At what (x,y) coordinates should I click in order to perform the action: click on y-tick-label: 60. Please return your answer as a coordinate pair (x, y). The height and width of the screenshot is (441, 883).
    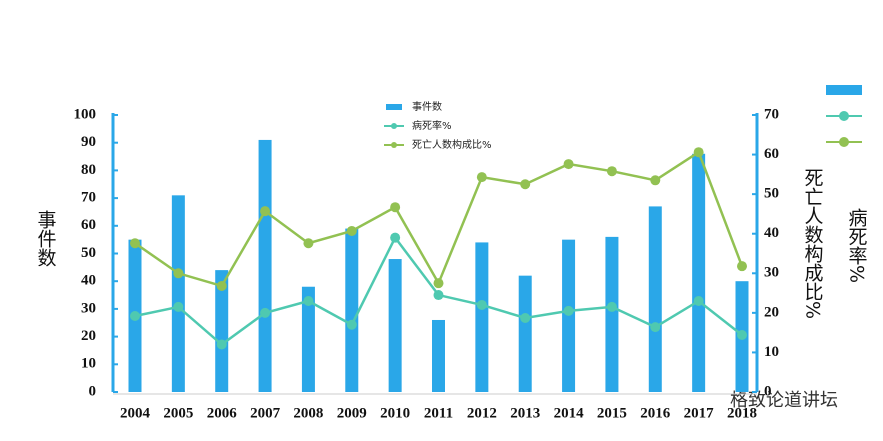
    Looking at the image, I should click on (88, 225).